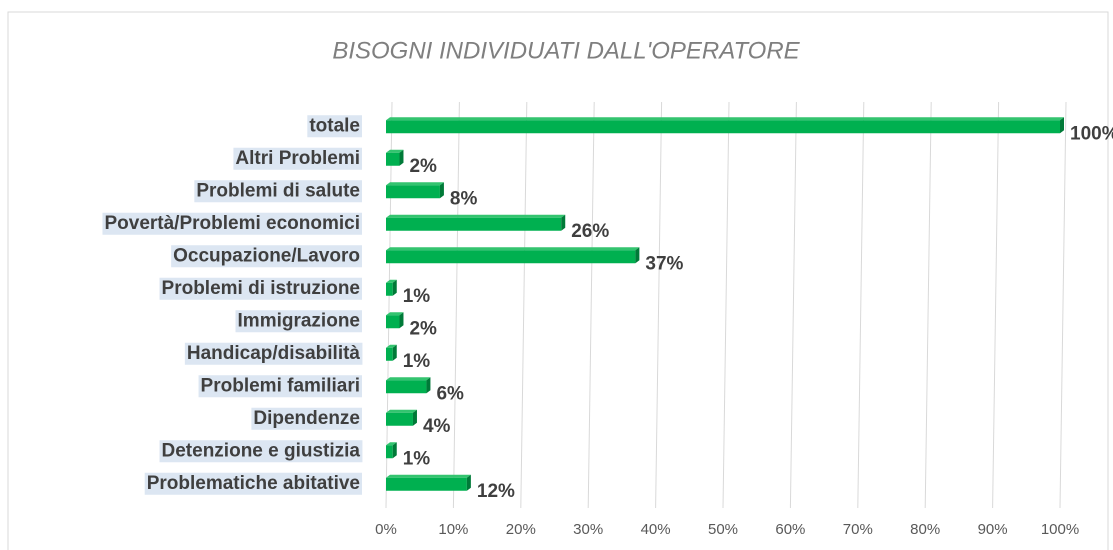 The width and height of the screenshot is (1113, 550). What do you see at coordinates (1060, 529) in the screenshot?
I see `x-tick-label: 100%` at bounding box center [1060, 529].